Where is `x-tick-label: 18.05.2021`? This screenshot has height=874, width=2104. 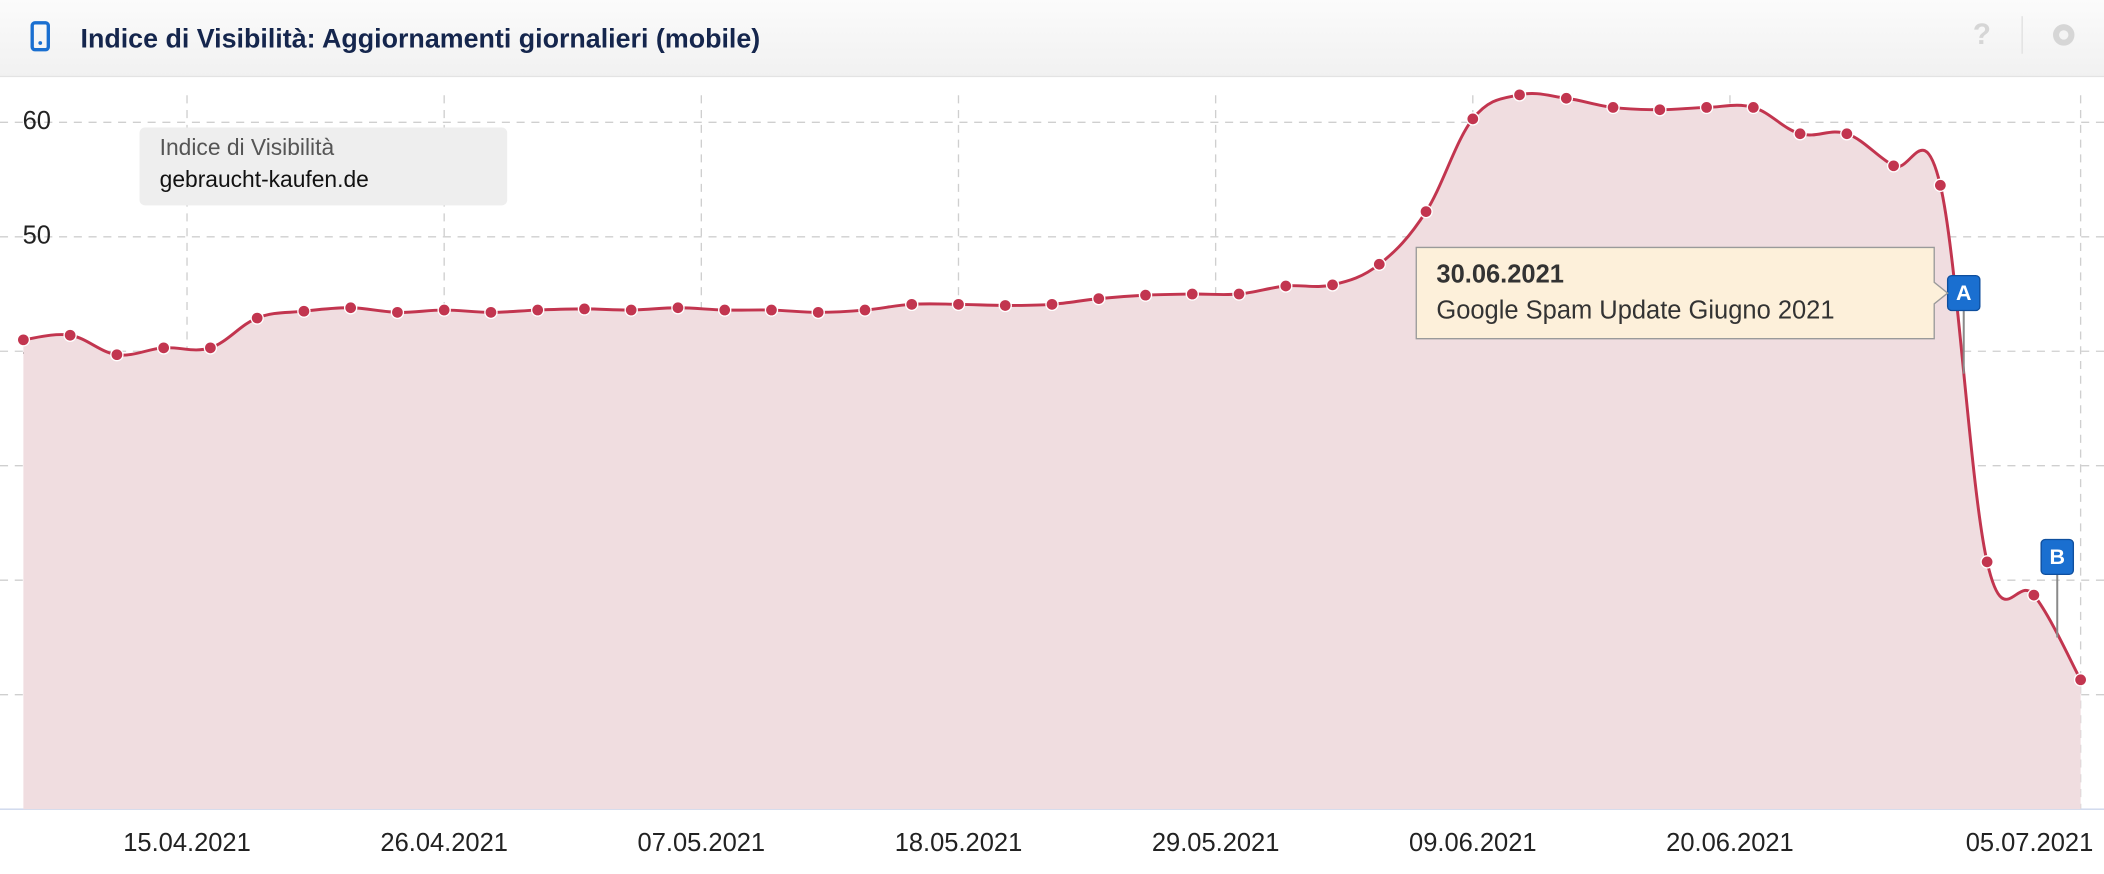
x-tick-label: 18.05.2021 is located at coordinates (959, 843).